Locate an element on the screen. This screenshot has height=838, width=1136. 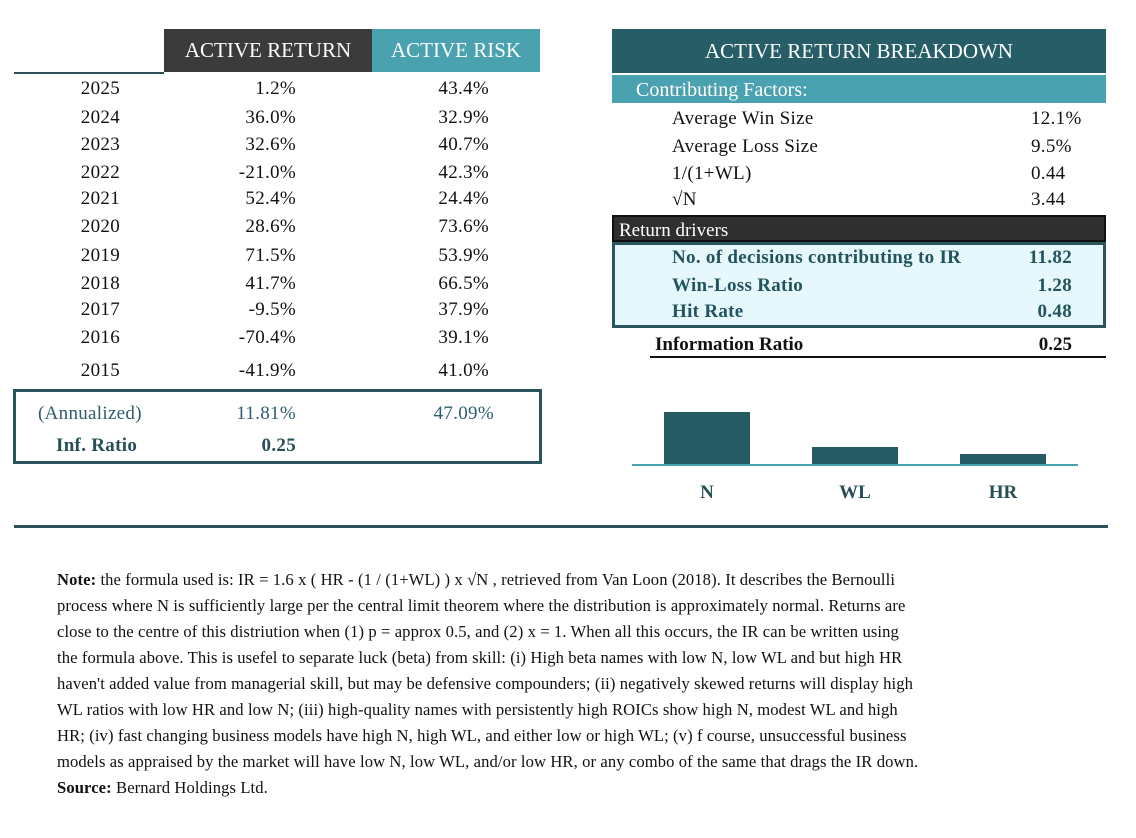
active-return-value: 41.7% is located at coordinates (270, 283).